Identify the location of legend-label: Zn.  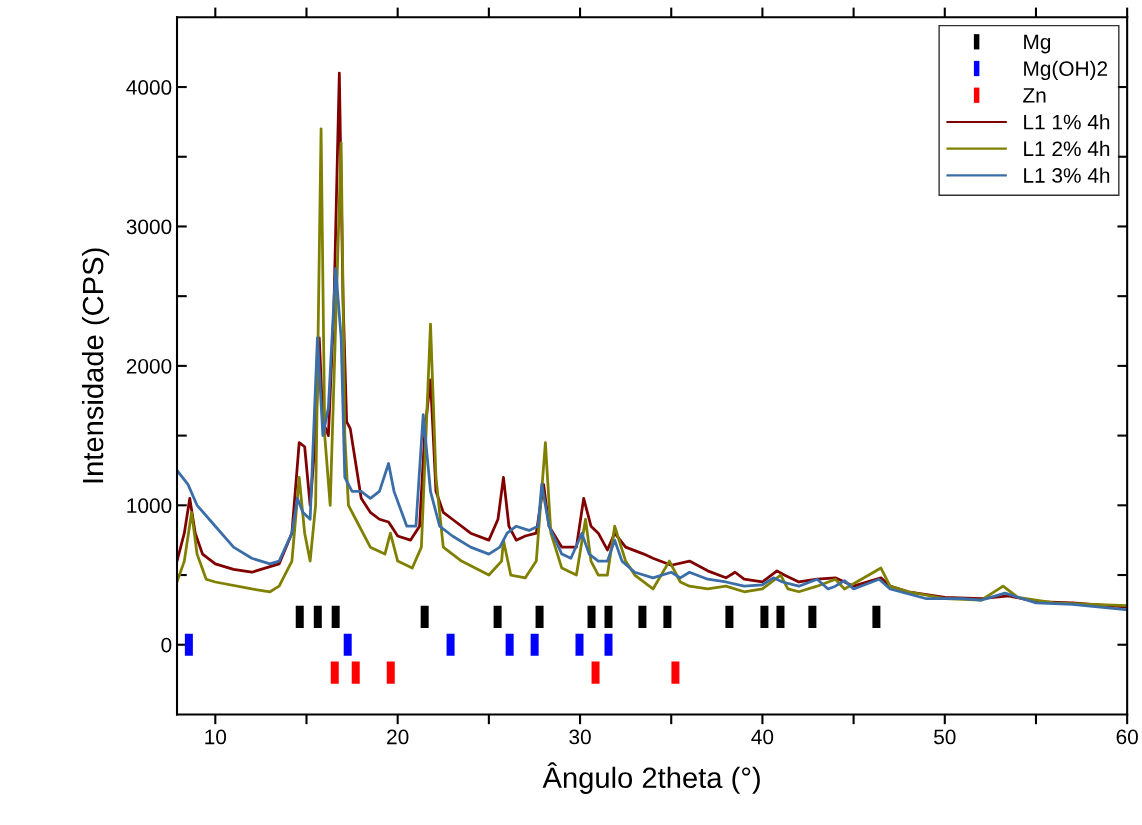
(1034, 95).